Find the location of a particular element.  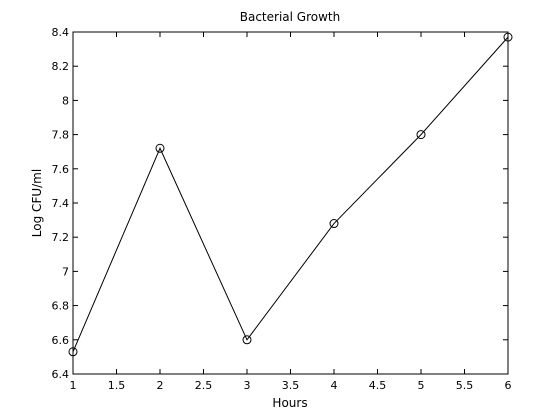

x-tick-label: 3.5 is located at coordinates (291, 385).